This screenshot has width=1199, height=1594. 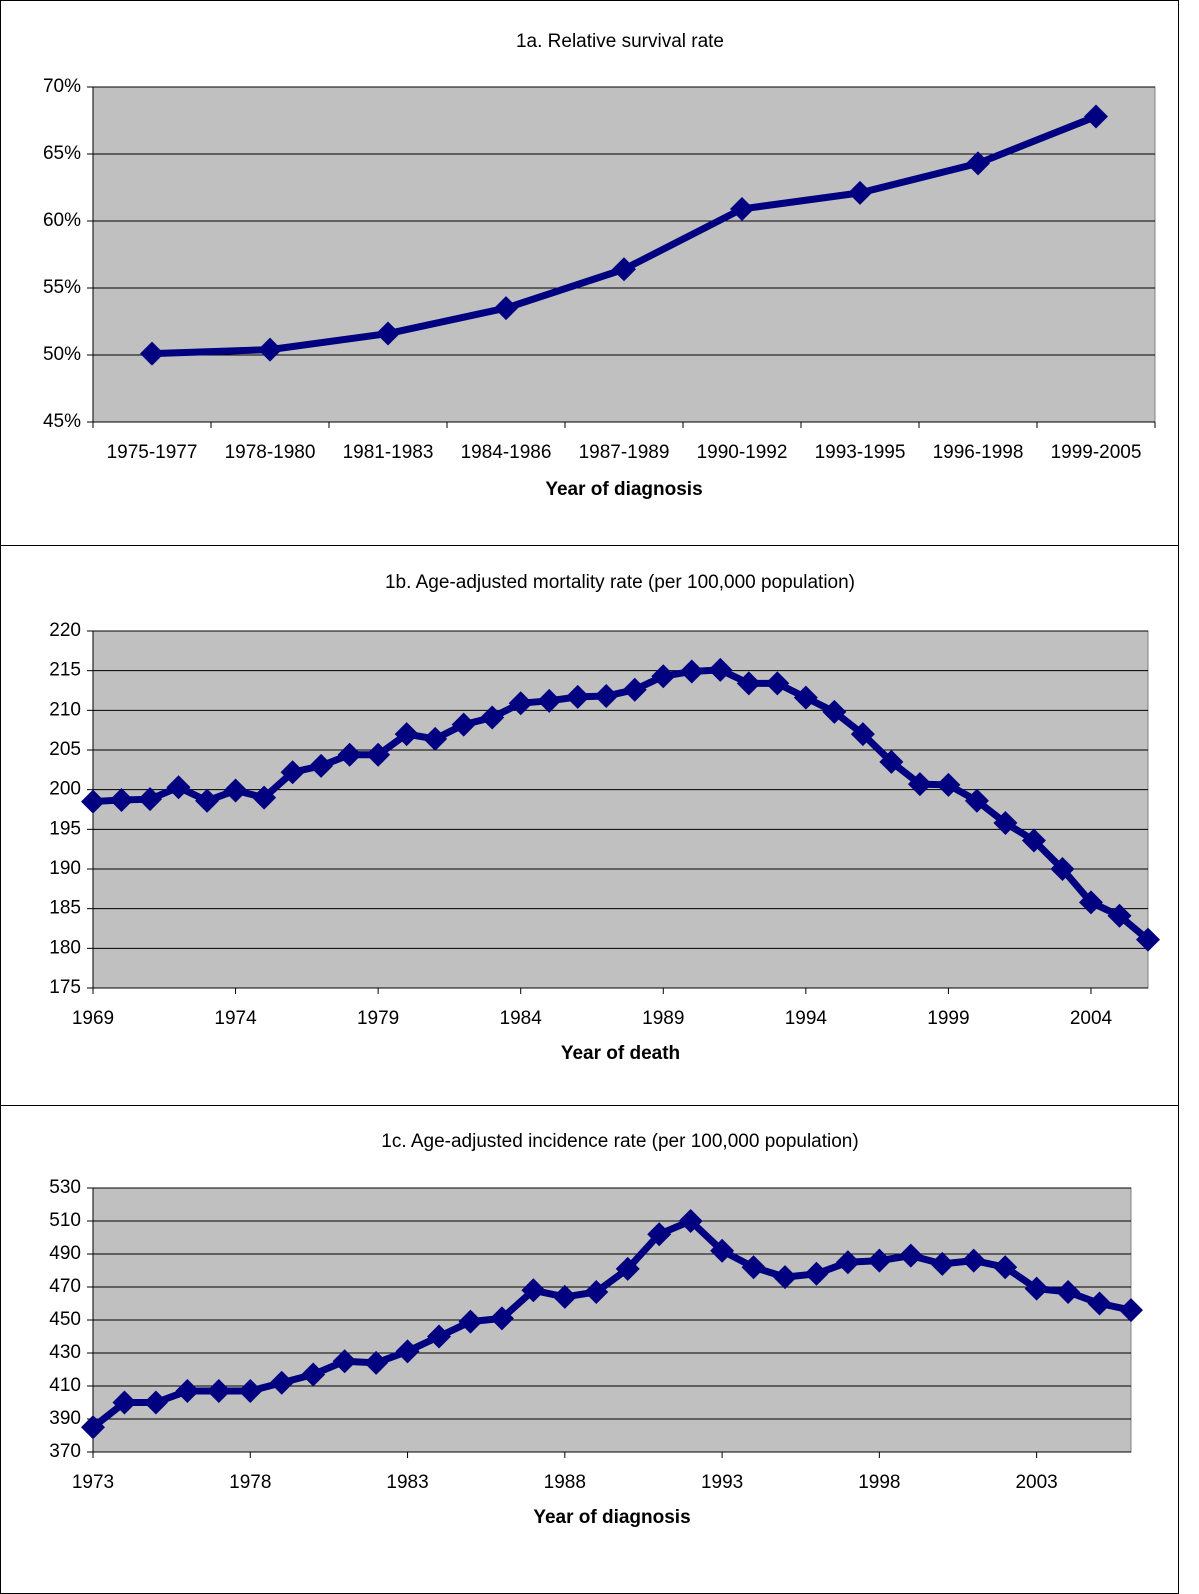 What do you see at coordinates (65, 1418) in the screenshot?
I see `y-tick-label: 390` at bounding box center [65, 1418].